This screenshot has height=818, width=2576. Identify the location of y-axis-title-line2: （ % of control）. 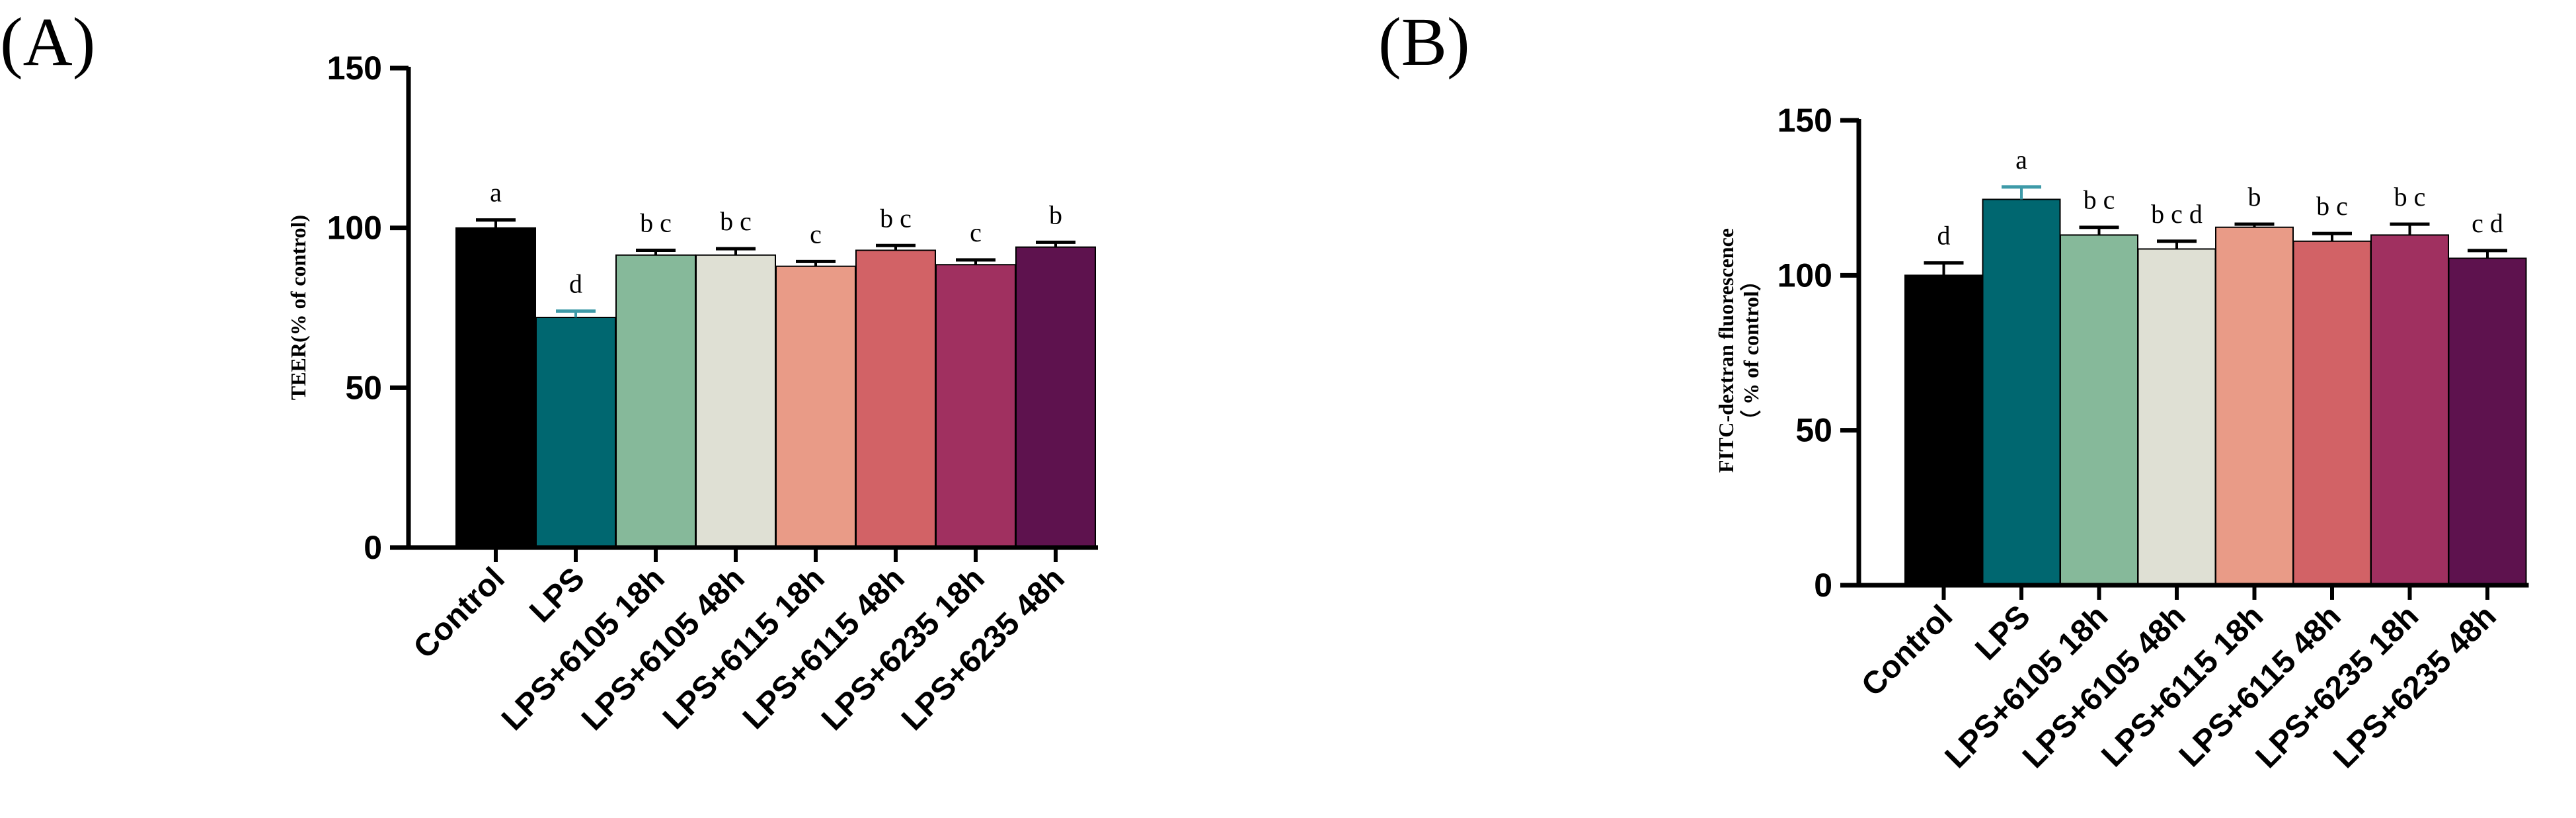
(1751, 350).